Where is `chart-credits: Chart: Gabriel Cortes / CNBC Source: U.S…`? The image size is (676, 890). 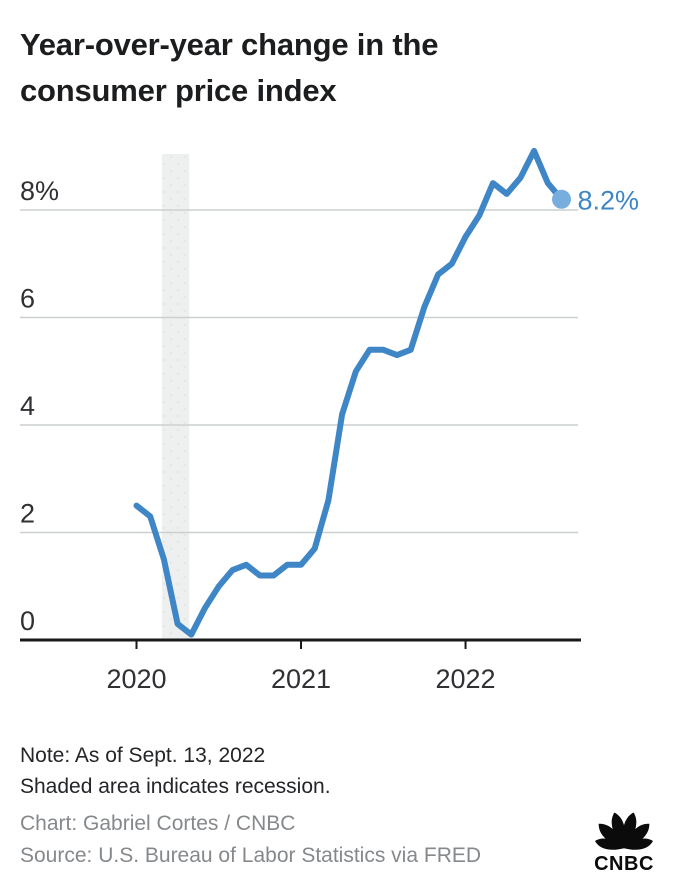
chart-credits: Chart: Gabriel Cortes / CNBC Source: U.S… is located at coordinates (250, 840).